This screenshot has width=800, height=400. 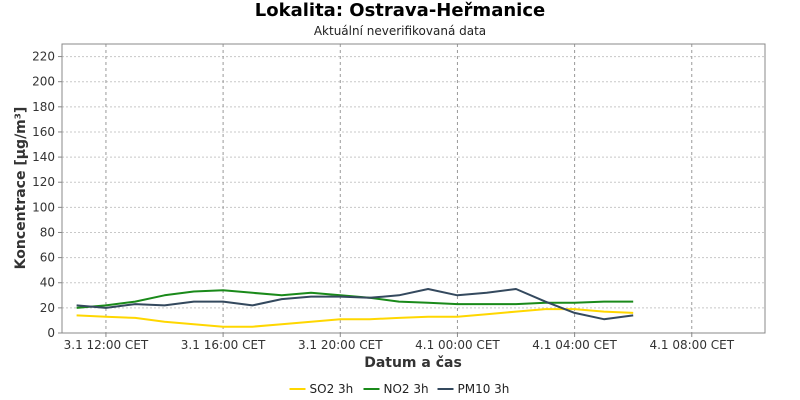 I want to click on legend-item-so2-3h: SO2 3h, so click(x=321, y=389).